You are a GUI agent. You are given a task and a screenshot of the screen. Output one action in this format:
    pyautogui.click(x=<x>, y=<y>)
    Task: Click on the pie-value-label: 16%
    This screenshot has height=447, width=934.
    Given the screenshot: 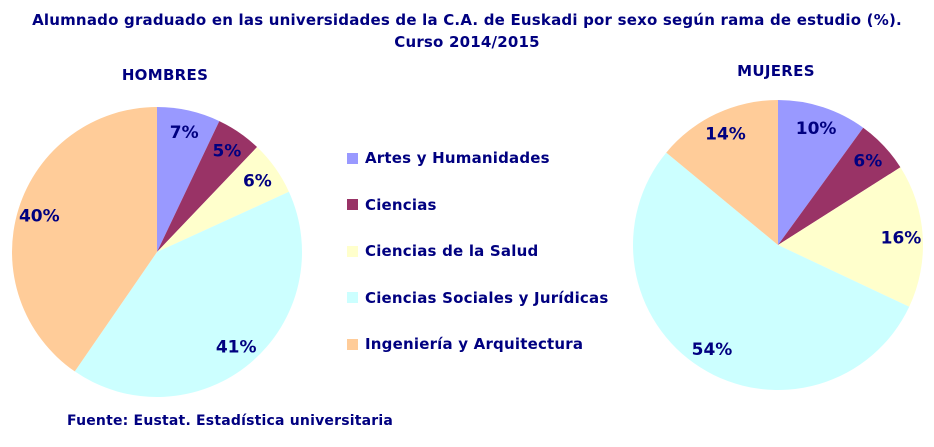 What is the action you would take?
    pyautogui.click(x=901, y=238)
    